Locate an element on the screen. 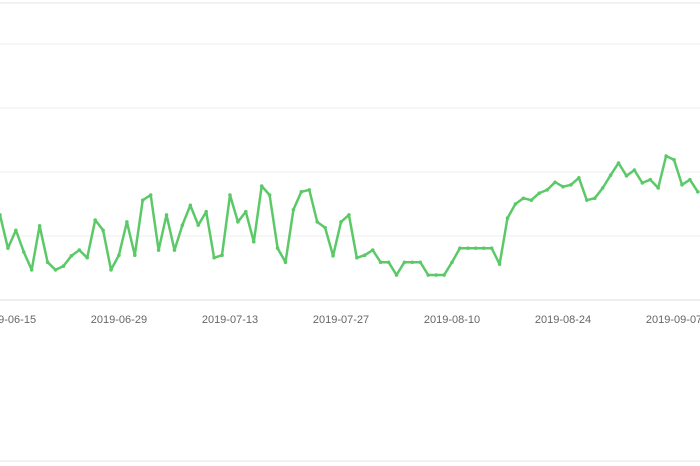  x-tick-label: 2019-07-13 is located at coordinates (230, 320).